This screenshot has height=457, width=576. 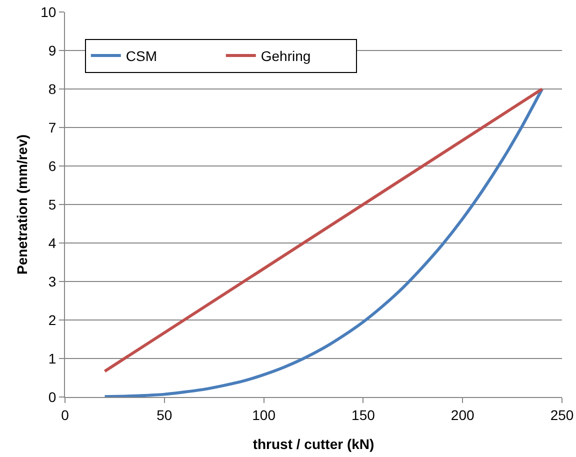 I want to click on x-tick-label: 250, so click(x=562, y=414).